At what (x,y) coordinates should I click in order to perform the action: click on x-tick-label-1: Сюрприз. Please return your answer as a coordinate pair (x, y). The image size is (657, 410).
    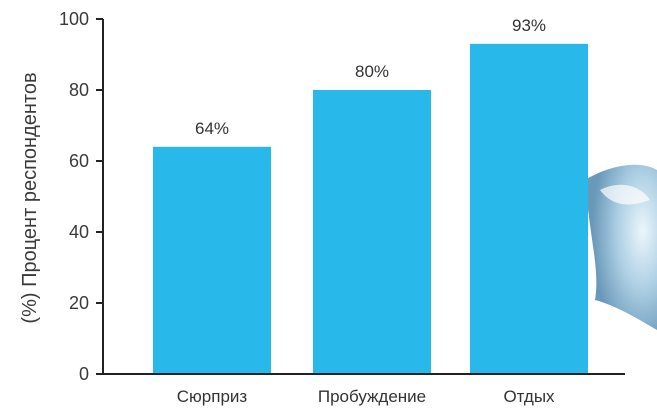
    Looking at the image, I should click on (212, 396).